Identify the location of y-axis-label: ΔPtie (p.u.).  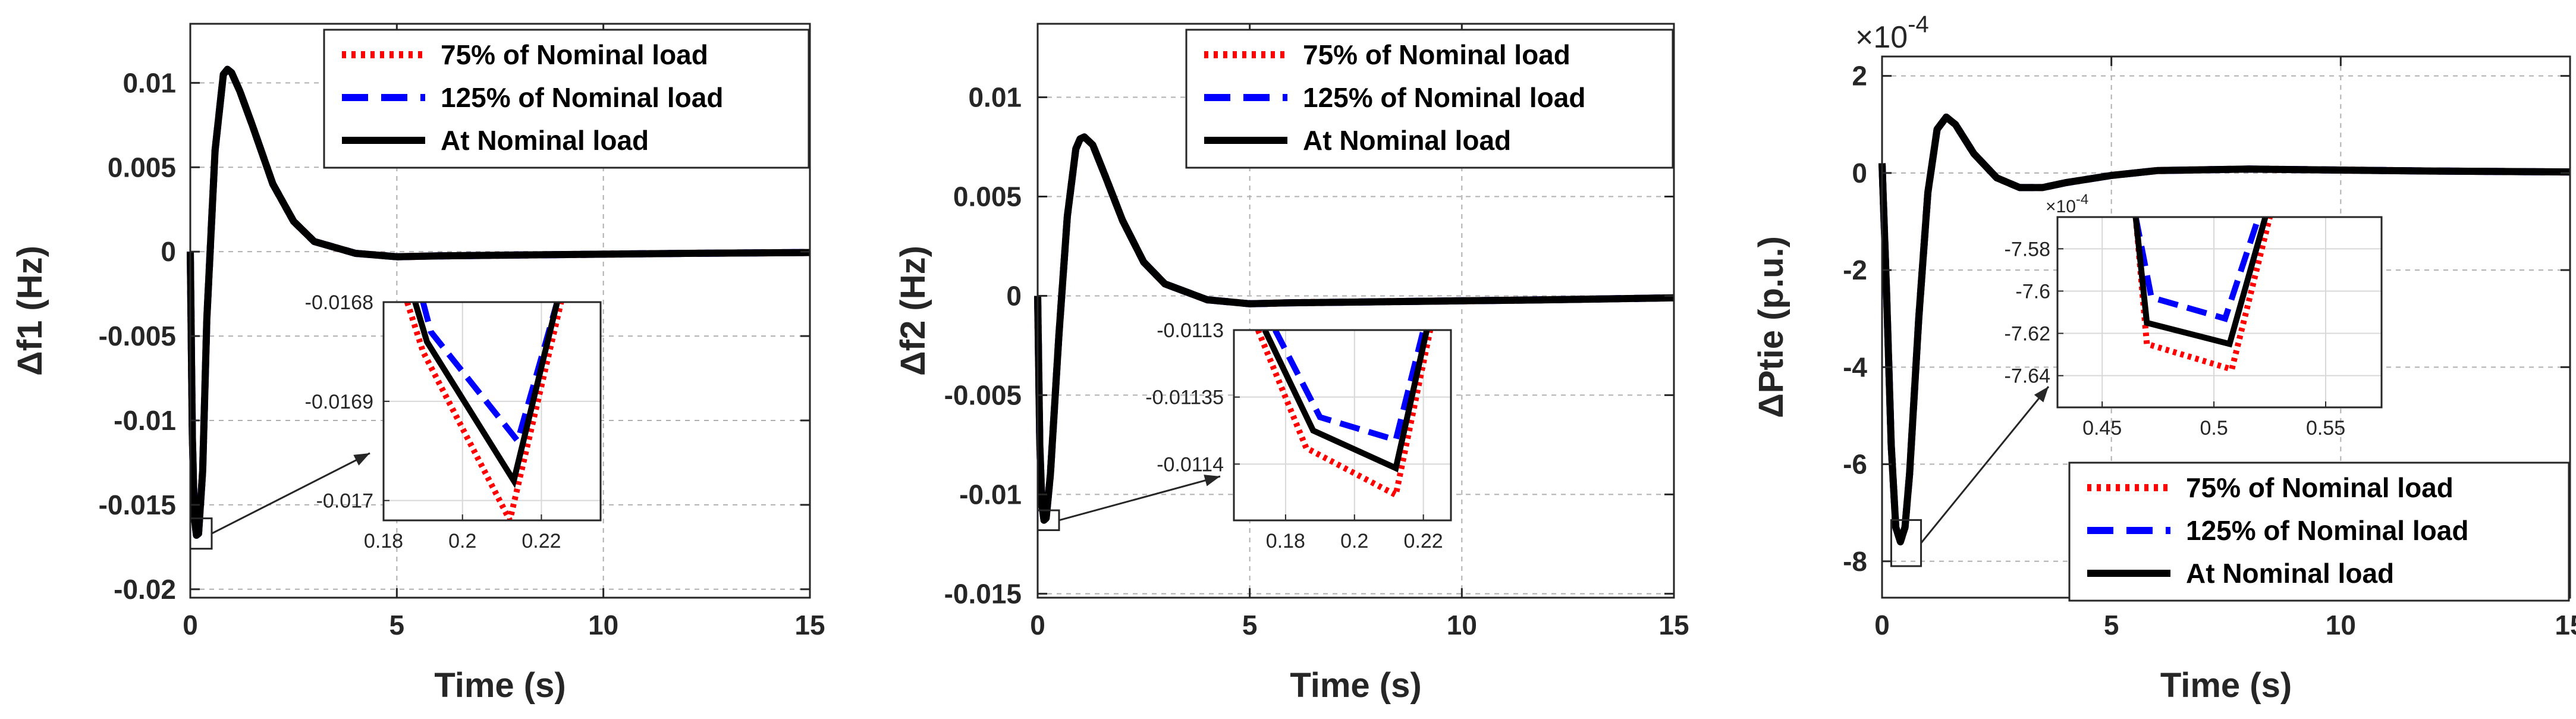
(1771, 327).